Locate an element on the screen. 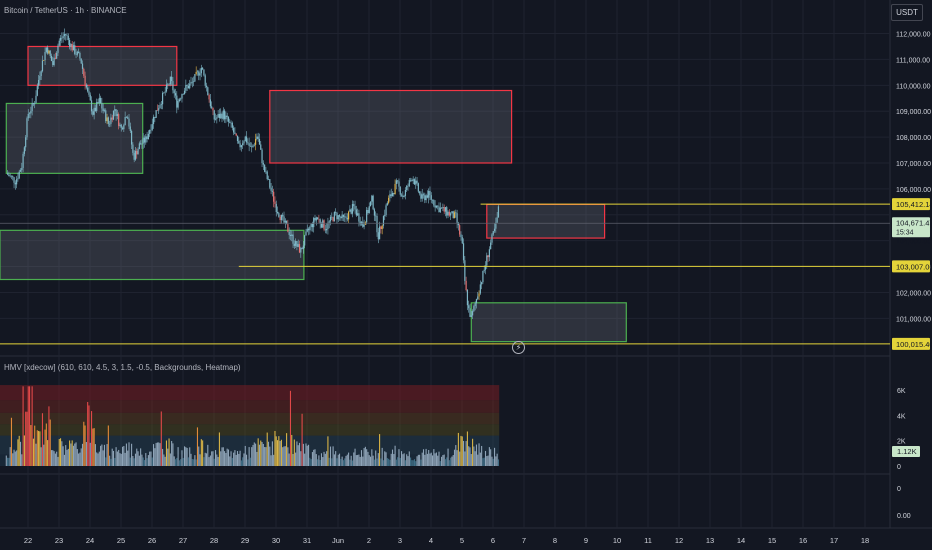 This screenshot has height=550, width=932. x-tick-label: 4 is located at coordinates (431, 540).